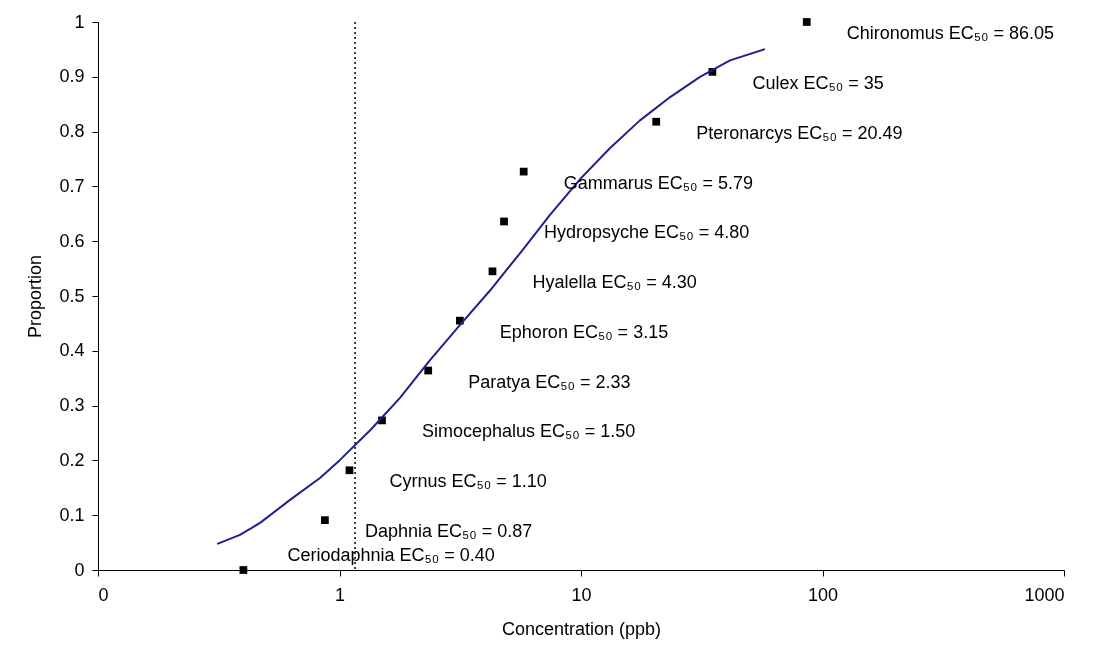 Image resolution: width=1097 pixels, height=665 pixels. I want to click on annotation: Hydropsyche EC₅₀ = 4.80, so click(647, 232).